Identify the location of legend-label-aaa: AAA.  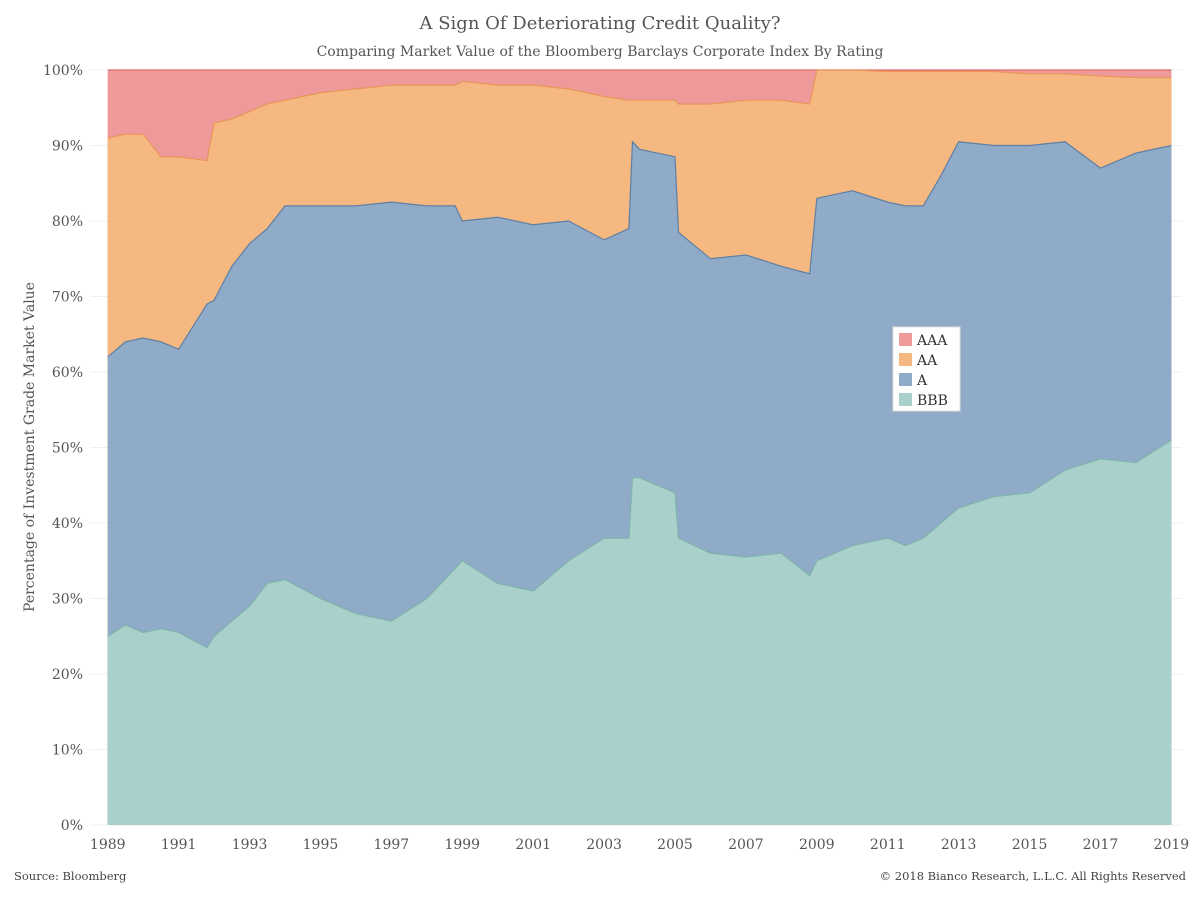
(932, 341).